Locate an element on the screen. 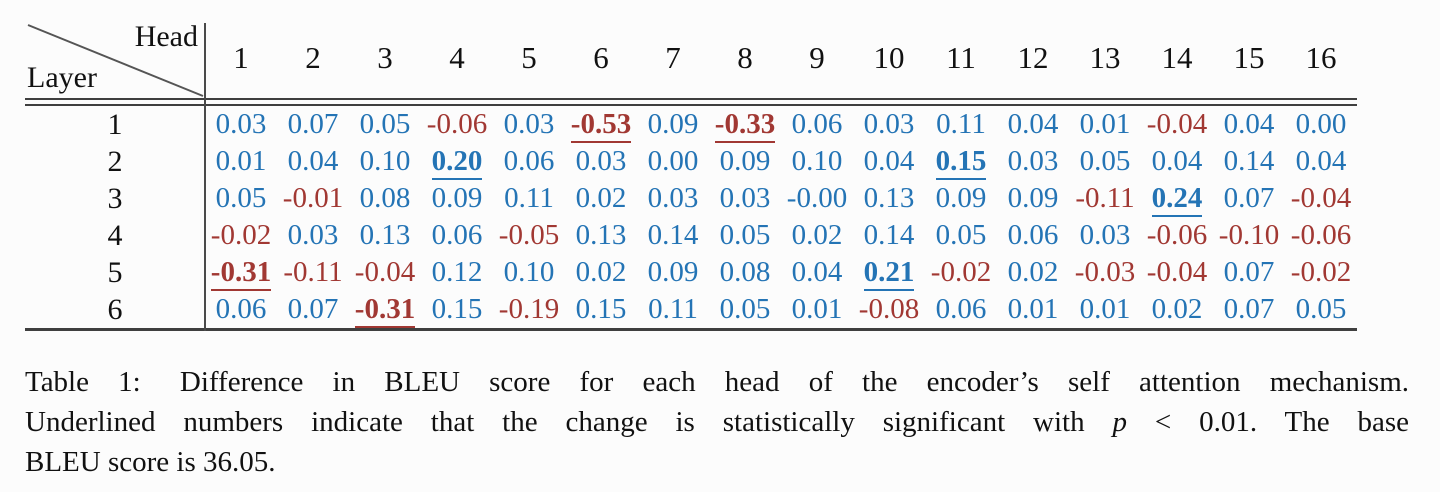 The image size is (1440, 492). score-cell: 0.21 is located at coordinates (889, 272).